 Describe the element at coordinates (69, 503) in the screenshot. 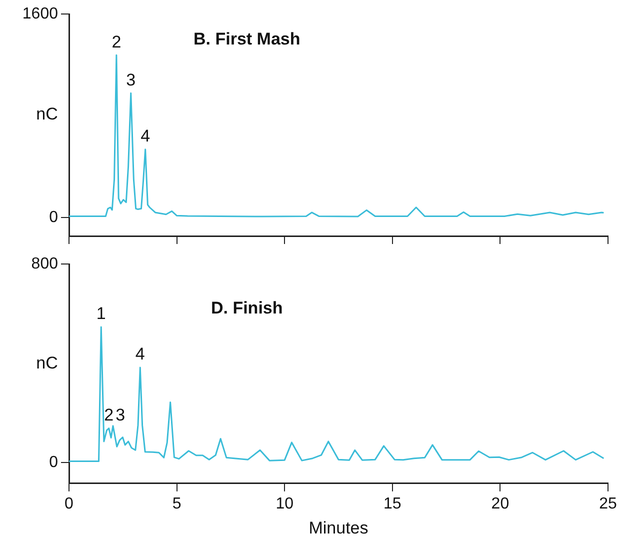

I see `x-tick-label: 0` at that location.